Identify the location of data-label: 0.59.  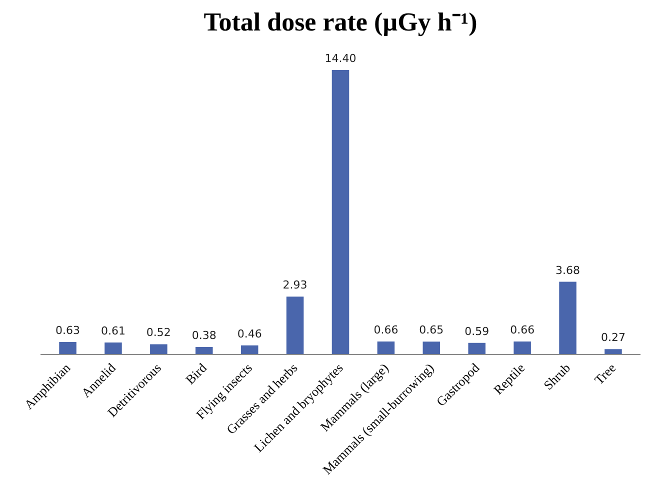
(477, 331).